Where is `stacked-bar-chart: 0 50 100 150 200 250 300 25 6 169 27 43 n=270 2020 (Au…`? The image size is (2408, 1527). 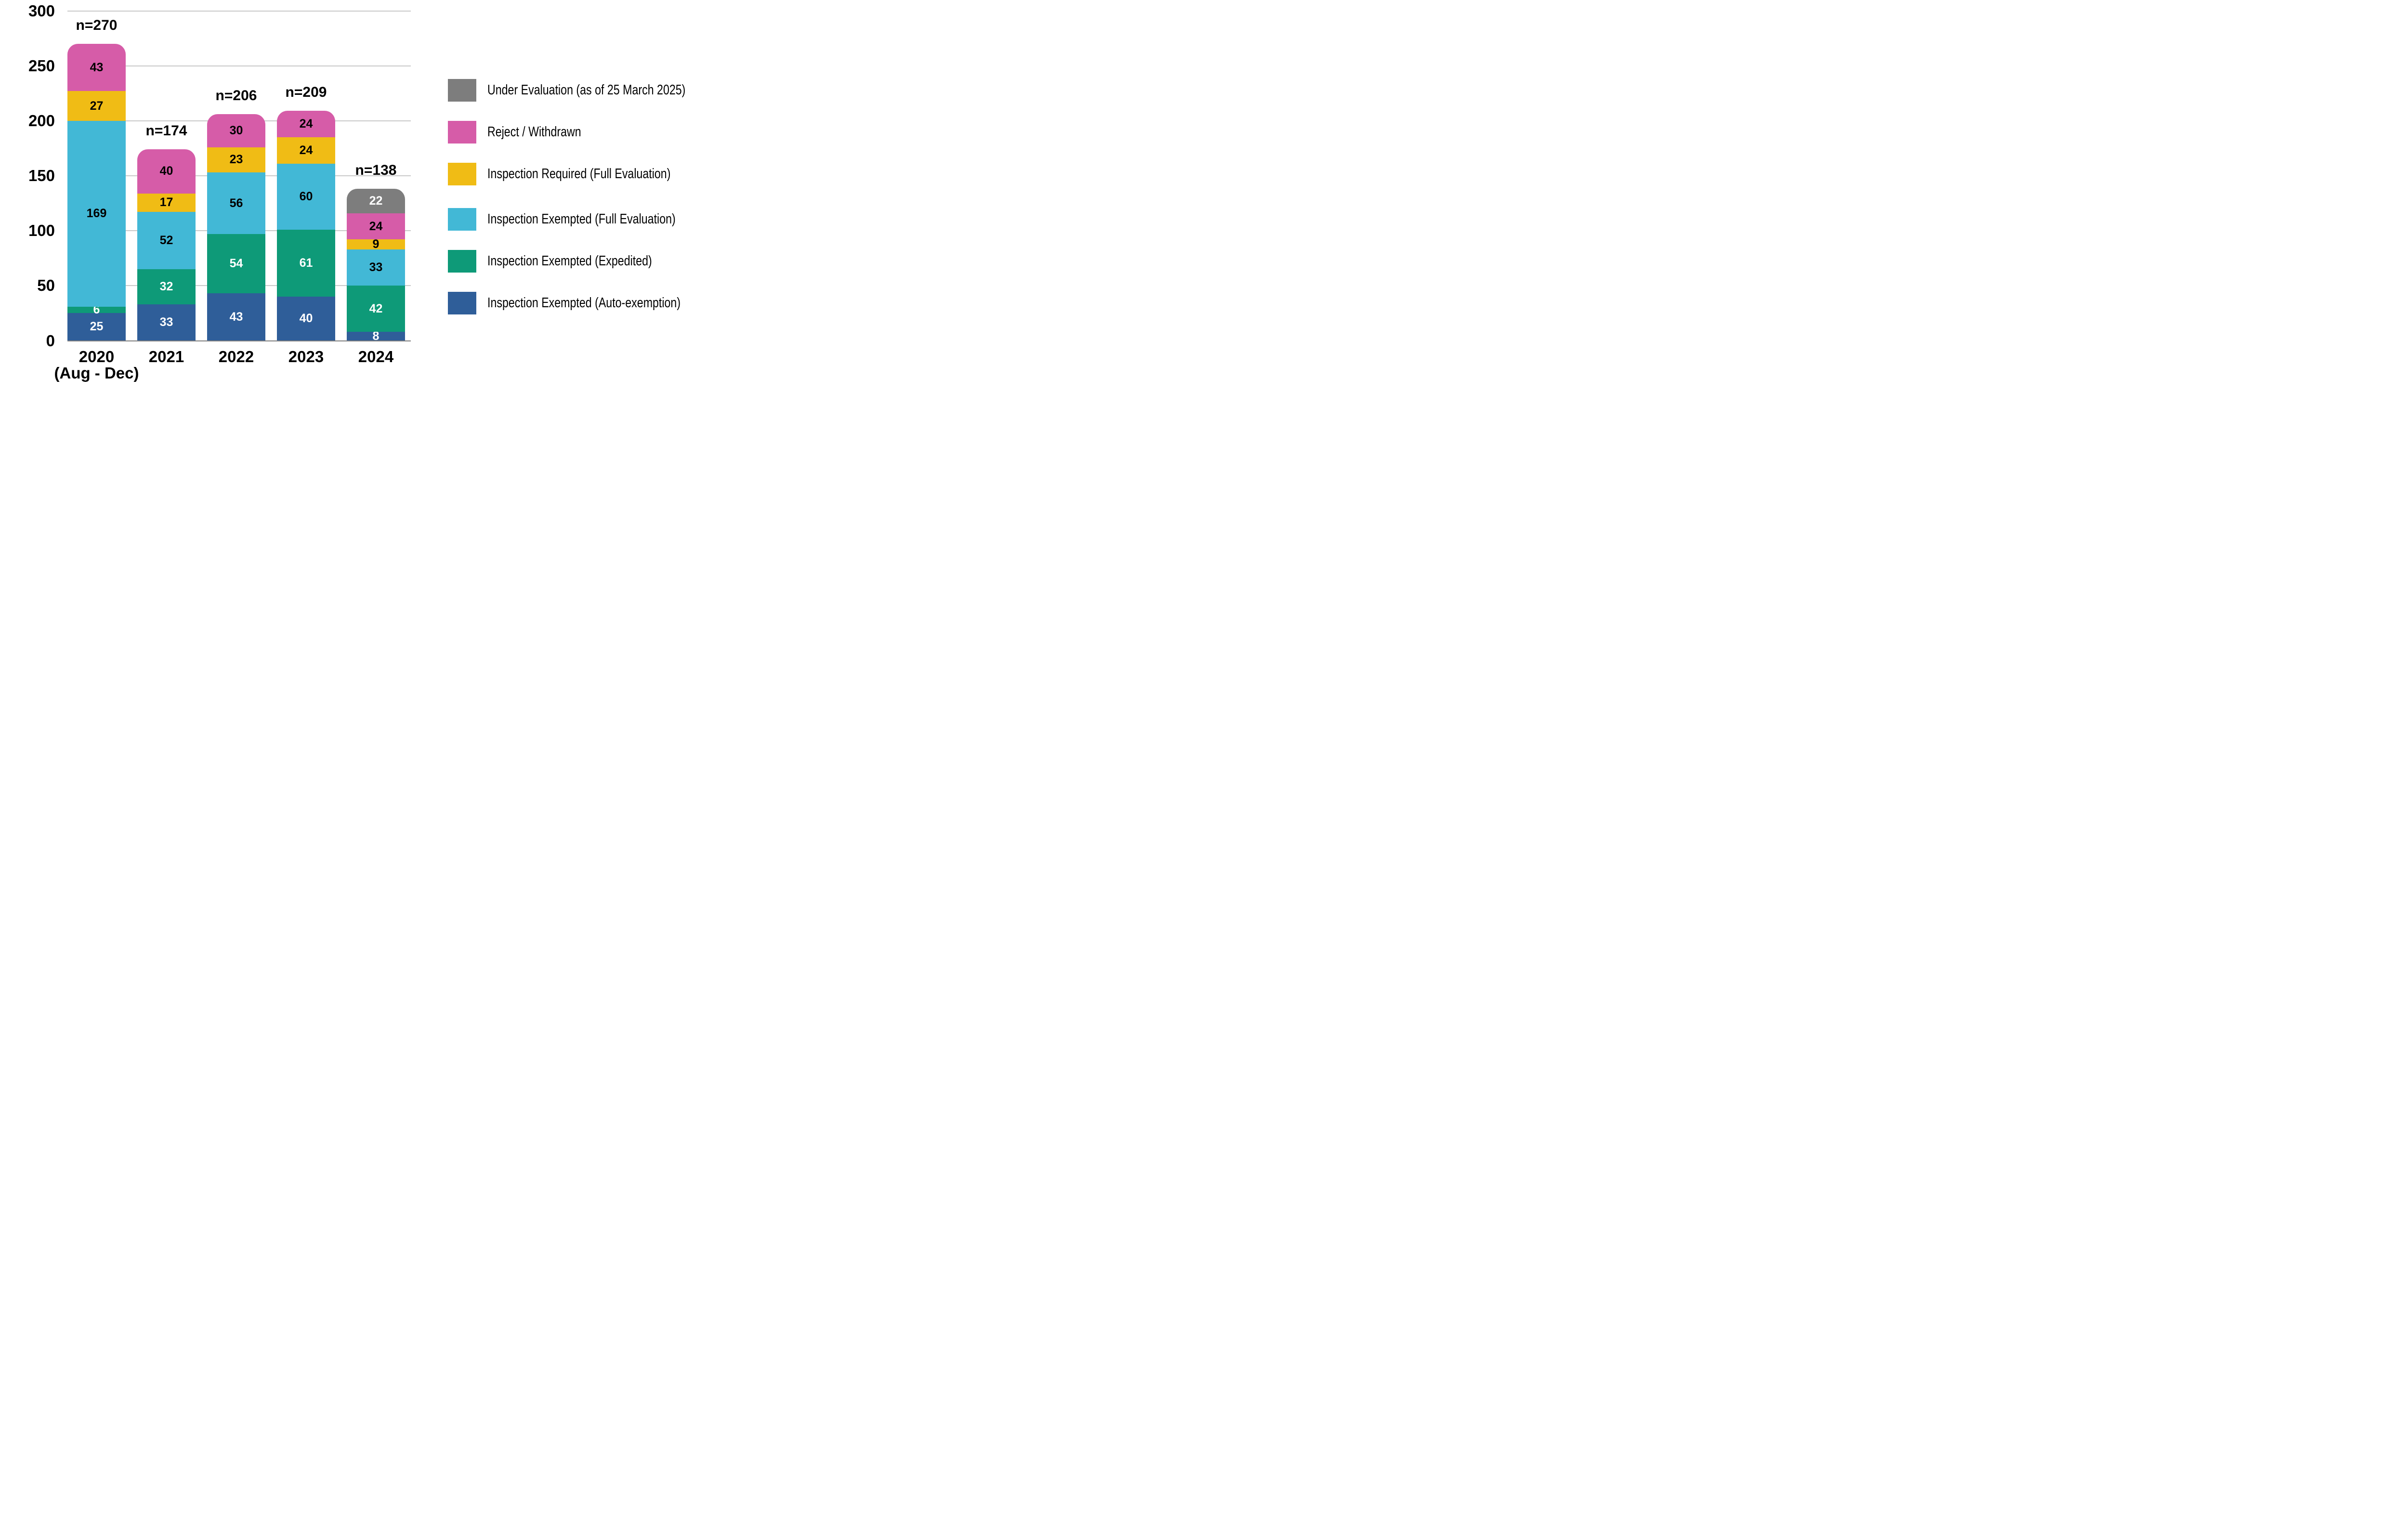
stacked-bar-chart: 0 50 100 150 200 250 300 25 6 169 27 43 n=270 2020 (Au… is located at coordinates (361, 191).